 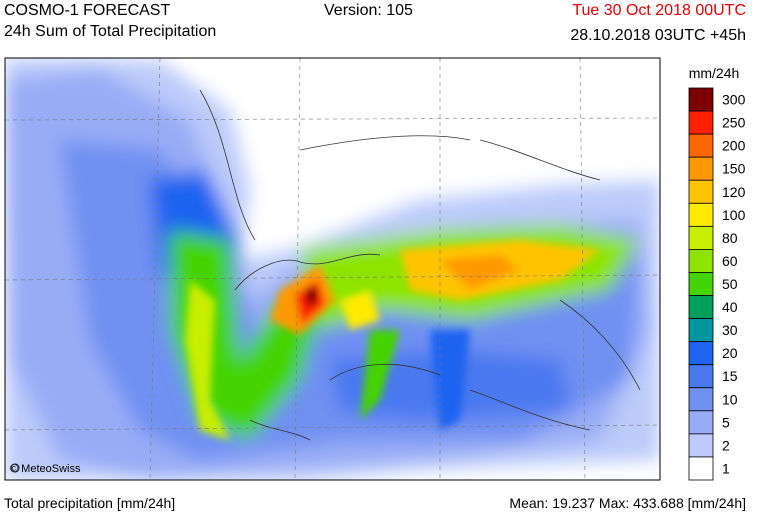 I want to click on colorbar-label: 5, so click(x=726, y=422).